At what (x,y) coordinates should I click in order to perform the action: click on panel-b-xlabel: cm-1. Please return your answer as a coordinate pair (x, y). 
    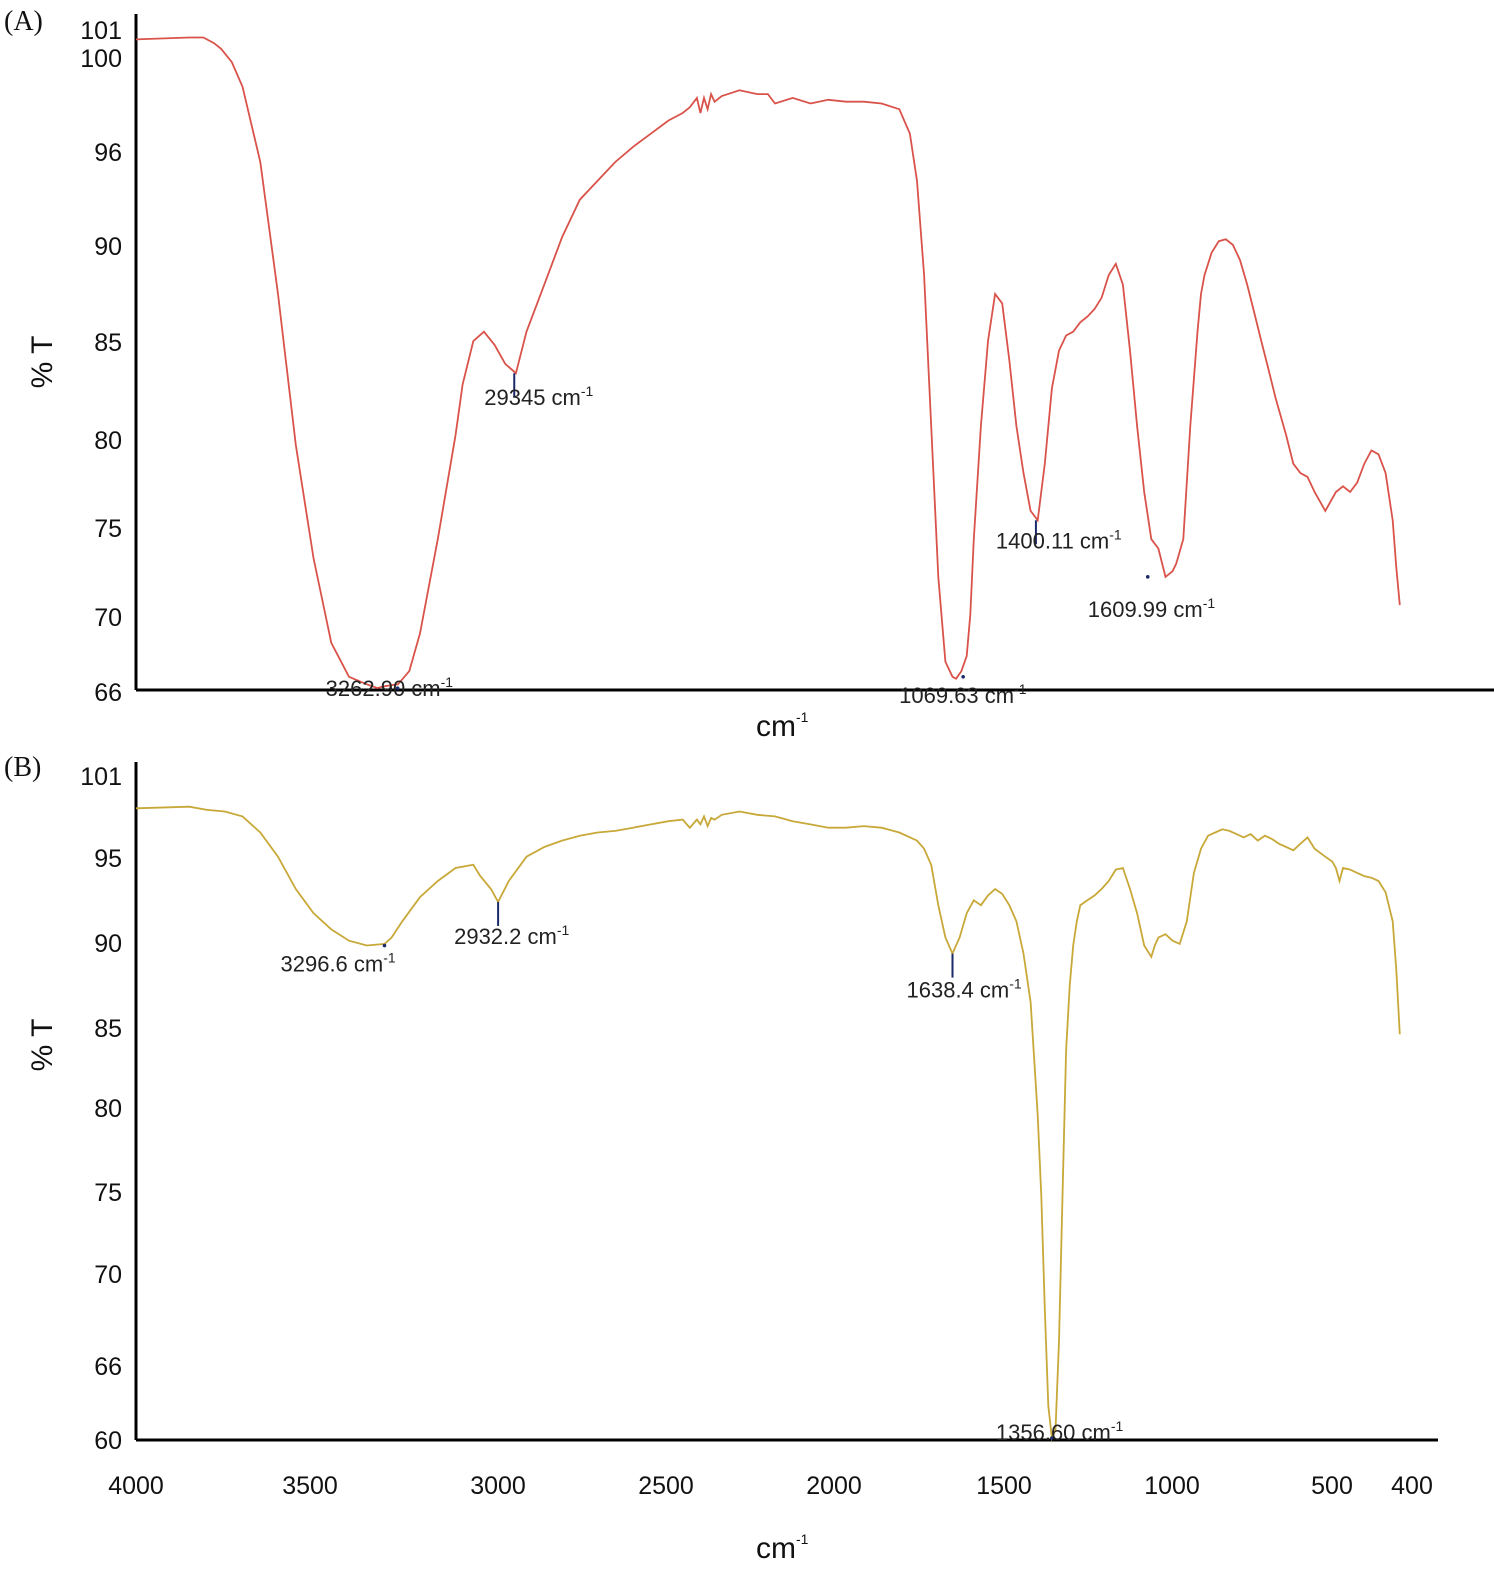
    Looking at the image, I should click on (782, 1548).